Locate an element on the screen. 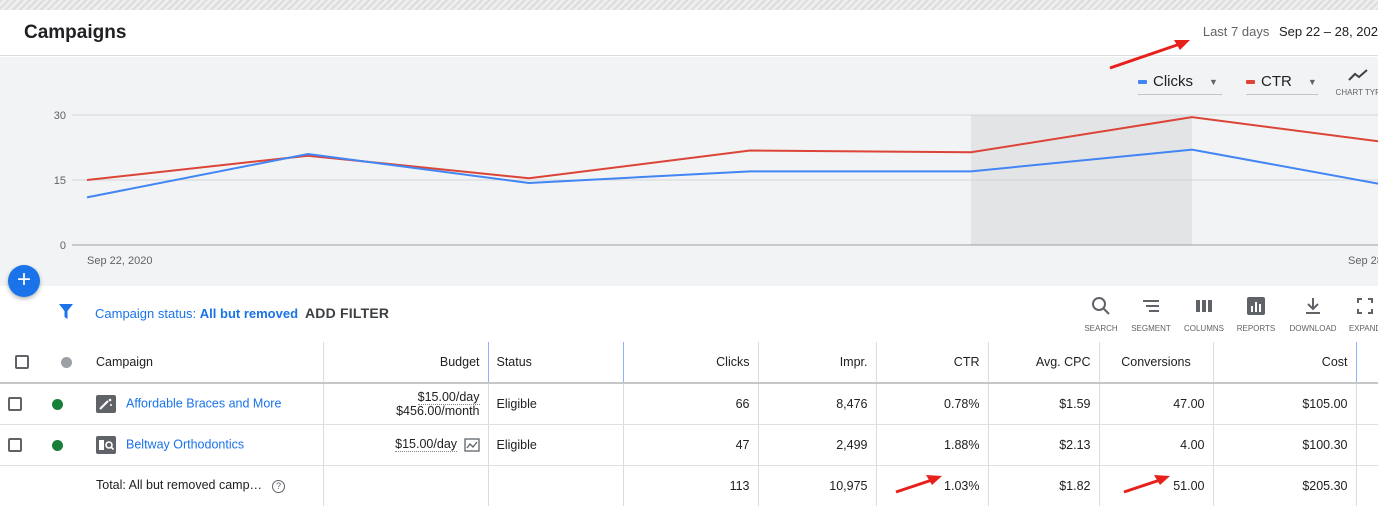 Image resolution: width=1378 pixels, height=506 pixels. campaign-status-filter: Campaign status: All but removed is located at coordinates (196, 313).